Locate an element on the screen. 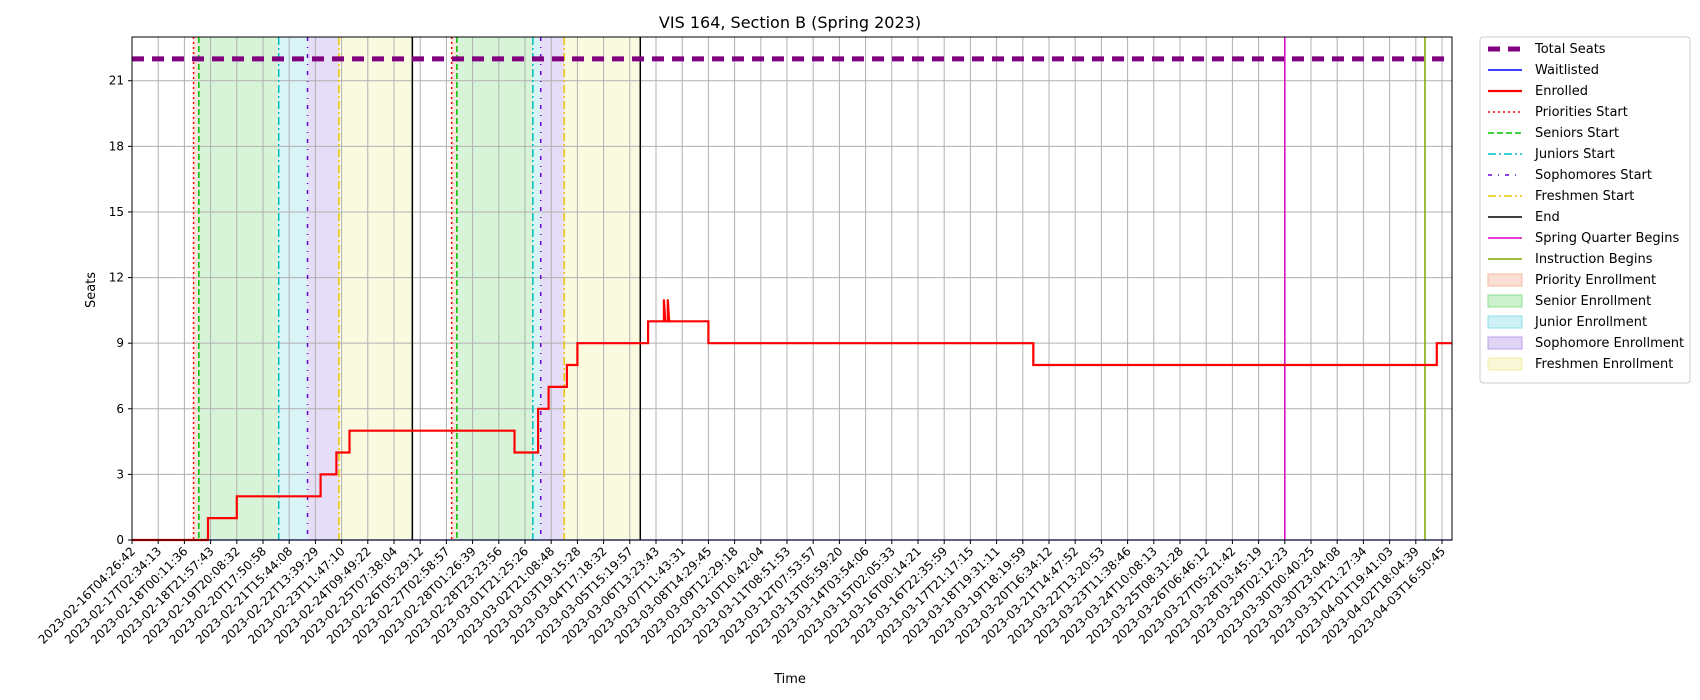  legend-label: Freshmen Enrollment is located at coordinates (1604, 364).